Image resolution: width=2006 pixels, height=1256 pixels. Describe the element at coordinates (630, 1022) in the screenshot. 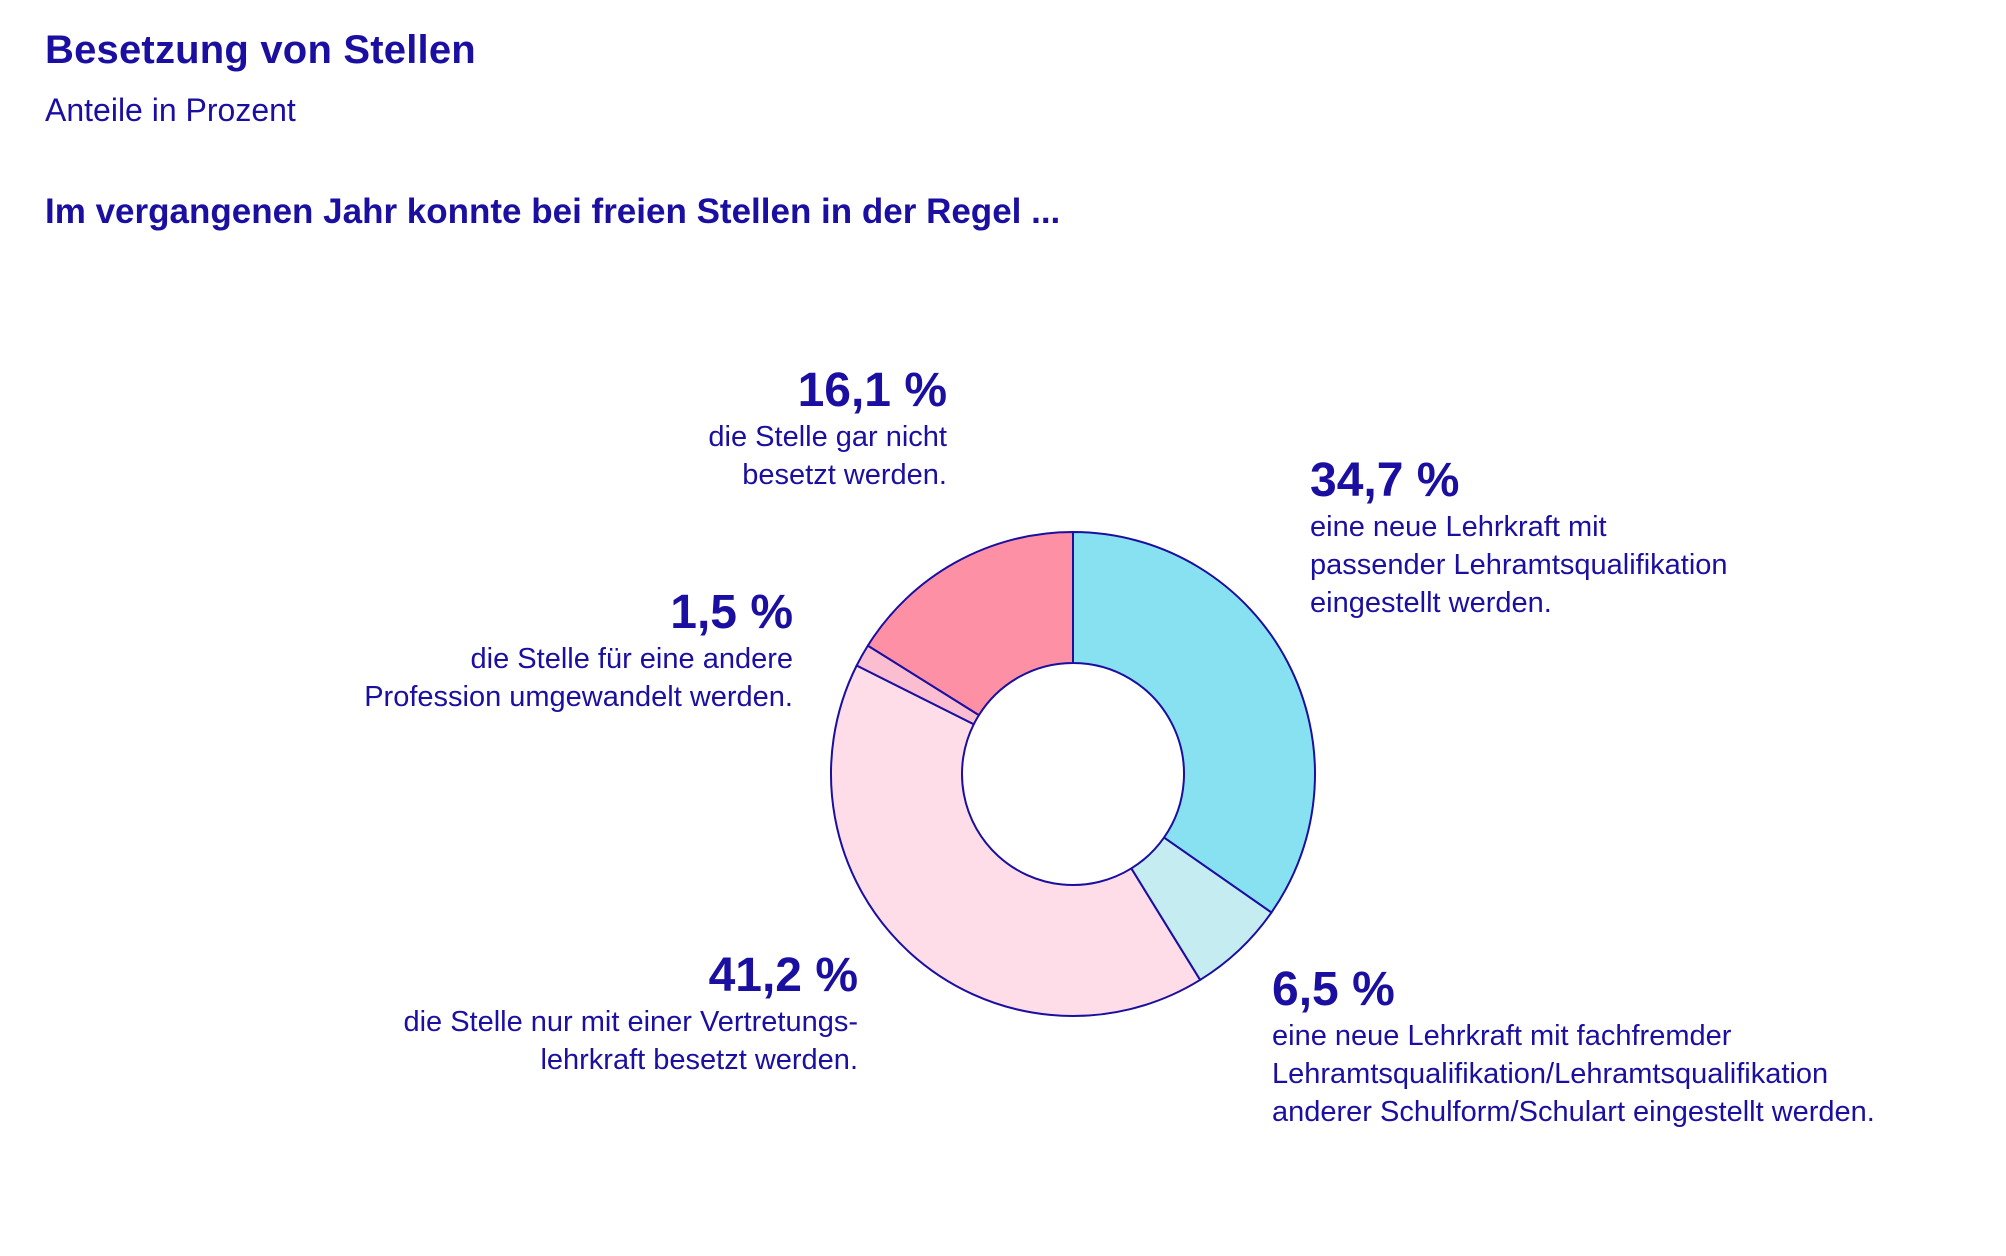

I see `label-vertretung-line1: die Stelle nur mit einer Vertretungs-` at that location.